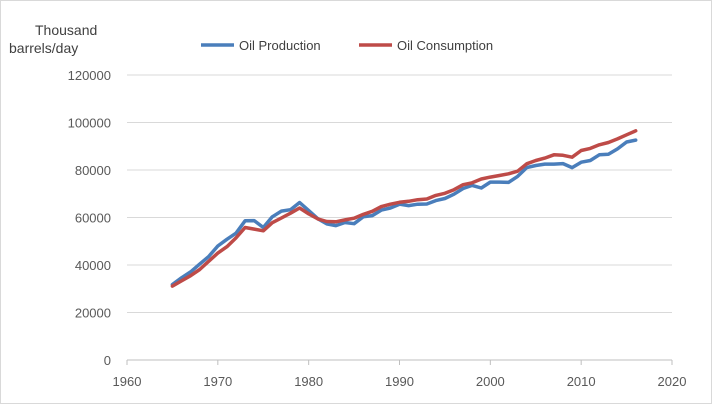 This screenshot has height=410, width=712. I want to click on x-tick-label: 2010, so click(581, 381).